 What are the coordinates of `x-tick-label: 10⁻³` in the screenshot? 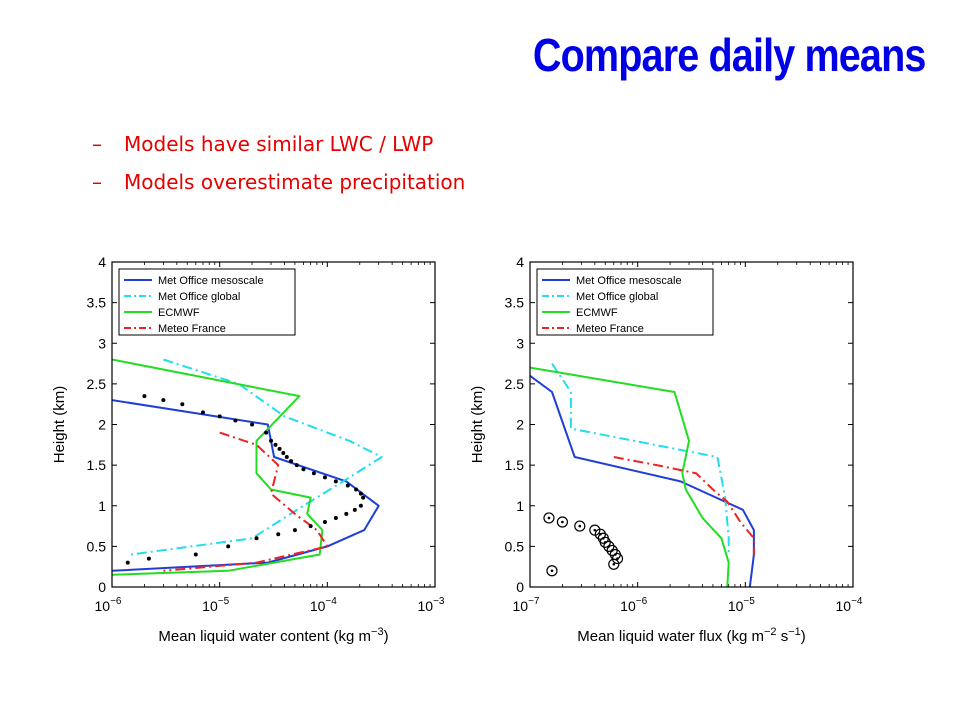 It's located at (431, 605).